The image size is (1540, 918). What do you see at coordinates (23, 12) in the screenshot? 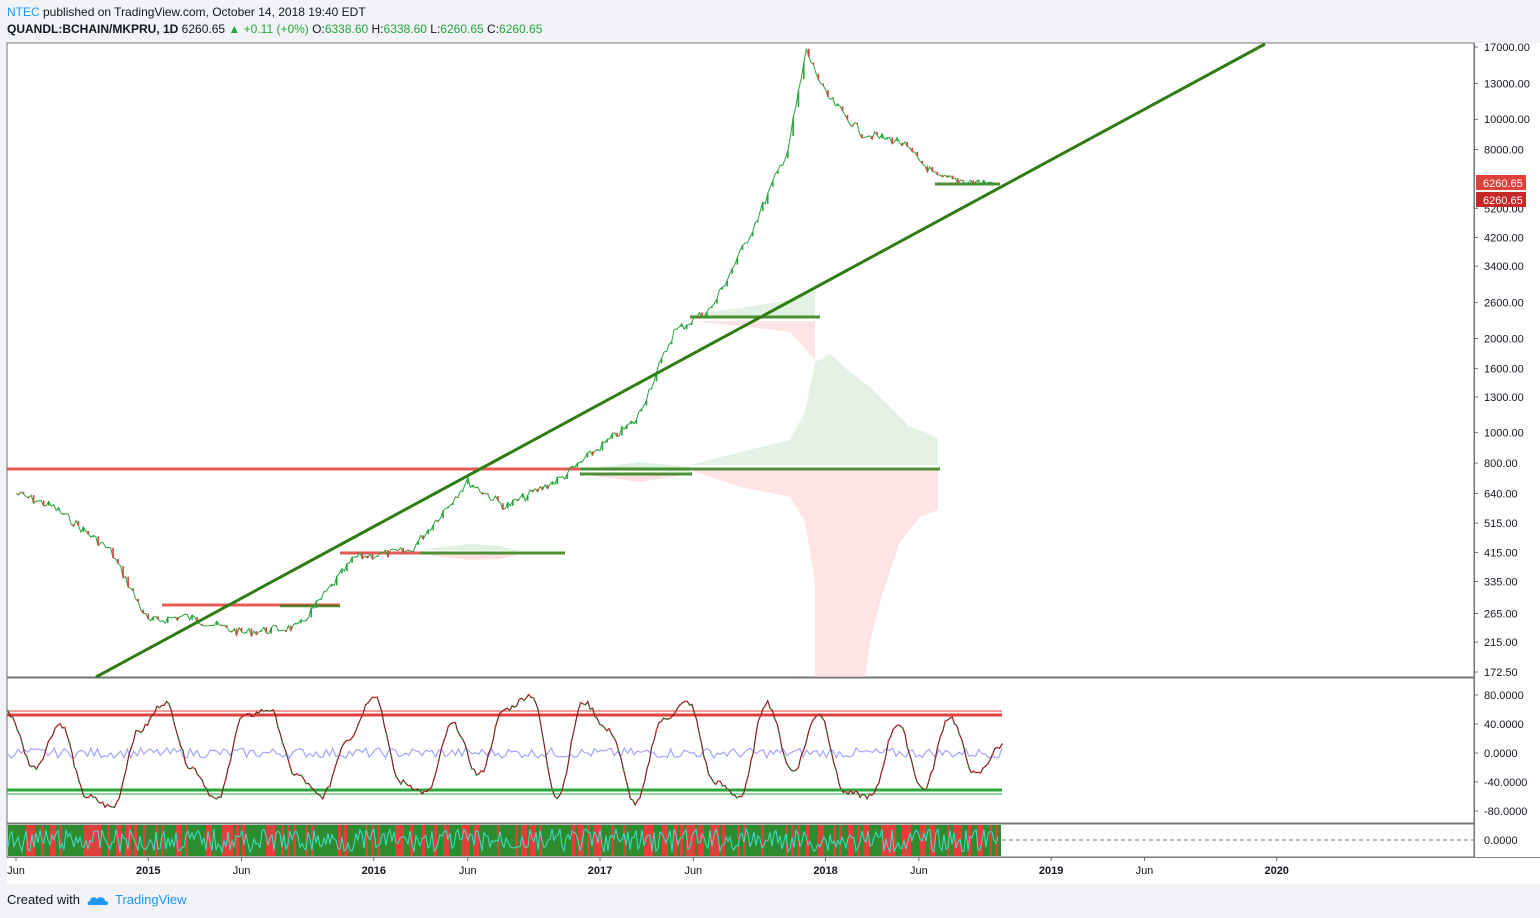
I see `author-link: NTEC` at bounding box center [23, 12].